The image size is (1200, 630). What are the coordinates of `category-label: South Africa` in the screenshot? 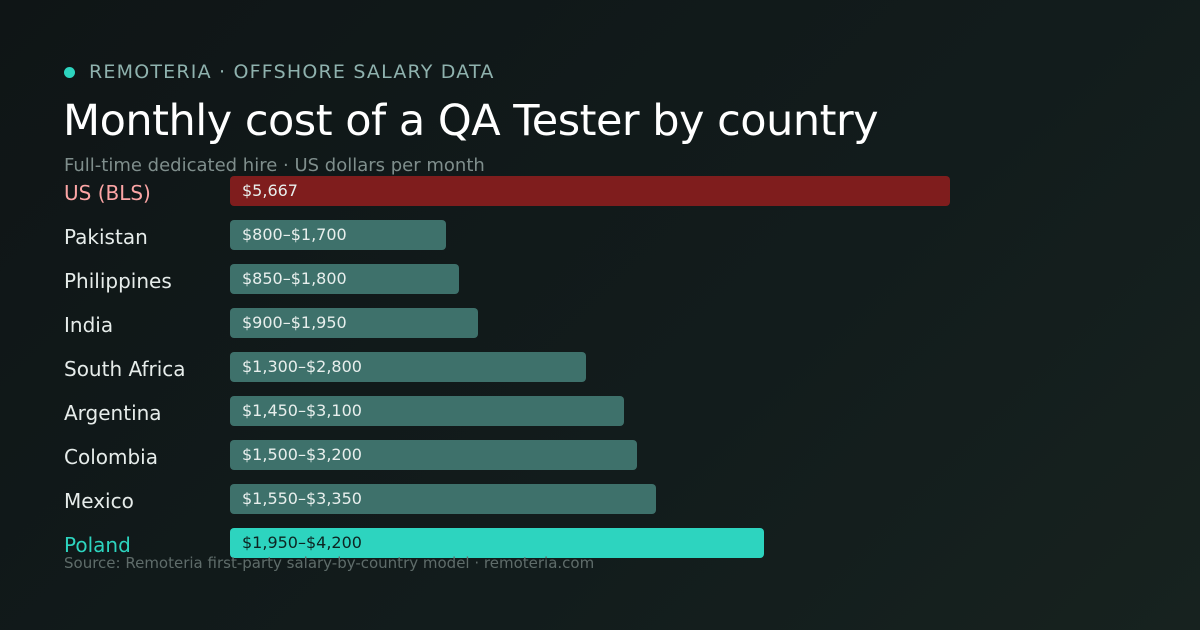 It's located at (125, 369).